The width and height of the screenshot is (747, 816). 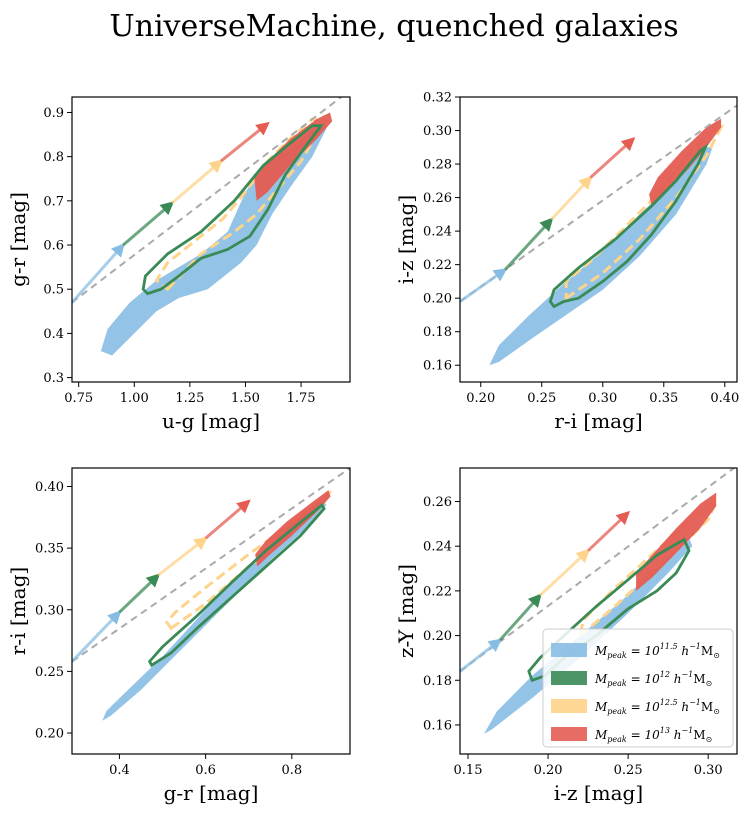 I want to click on y-axis-label: i-z [mag], so click(x=406, y=239).